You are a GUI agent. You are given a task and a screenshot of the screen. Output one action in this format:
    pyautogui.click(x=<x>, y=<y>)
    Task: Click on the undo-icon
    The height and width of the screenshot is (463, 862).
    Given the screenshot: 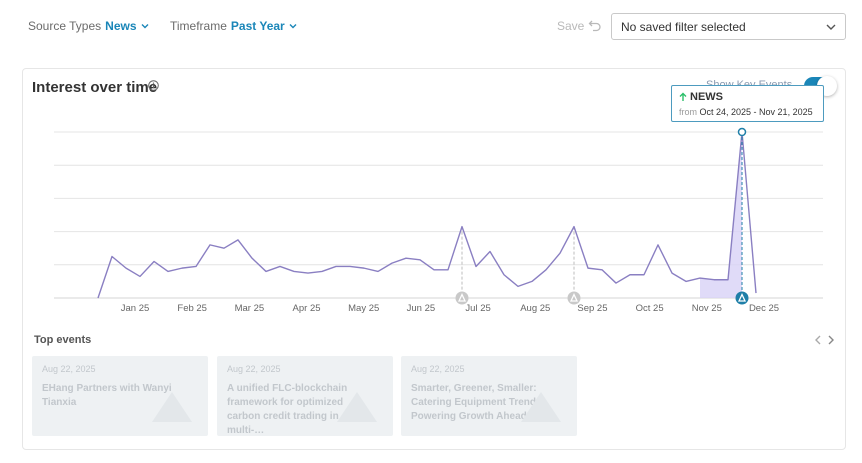 What is the action you would take?
    pyautogui.click(x=595, y=25)
    